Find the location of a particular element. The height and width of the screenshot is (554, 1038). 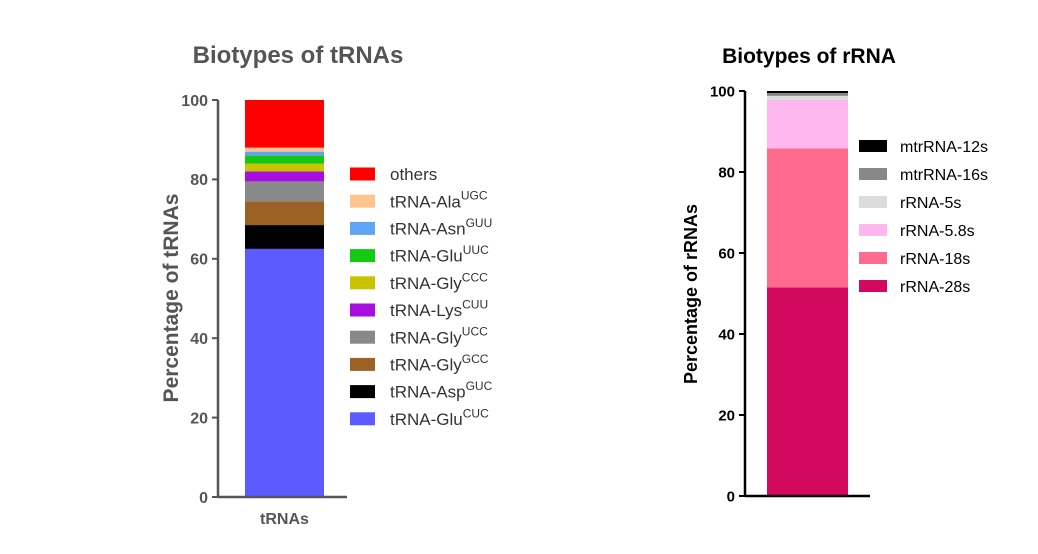

trna-y-tick-label: 60 is located at coordinates (199, 260).